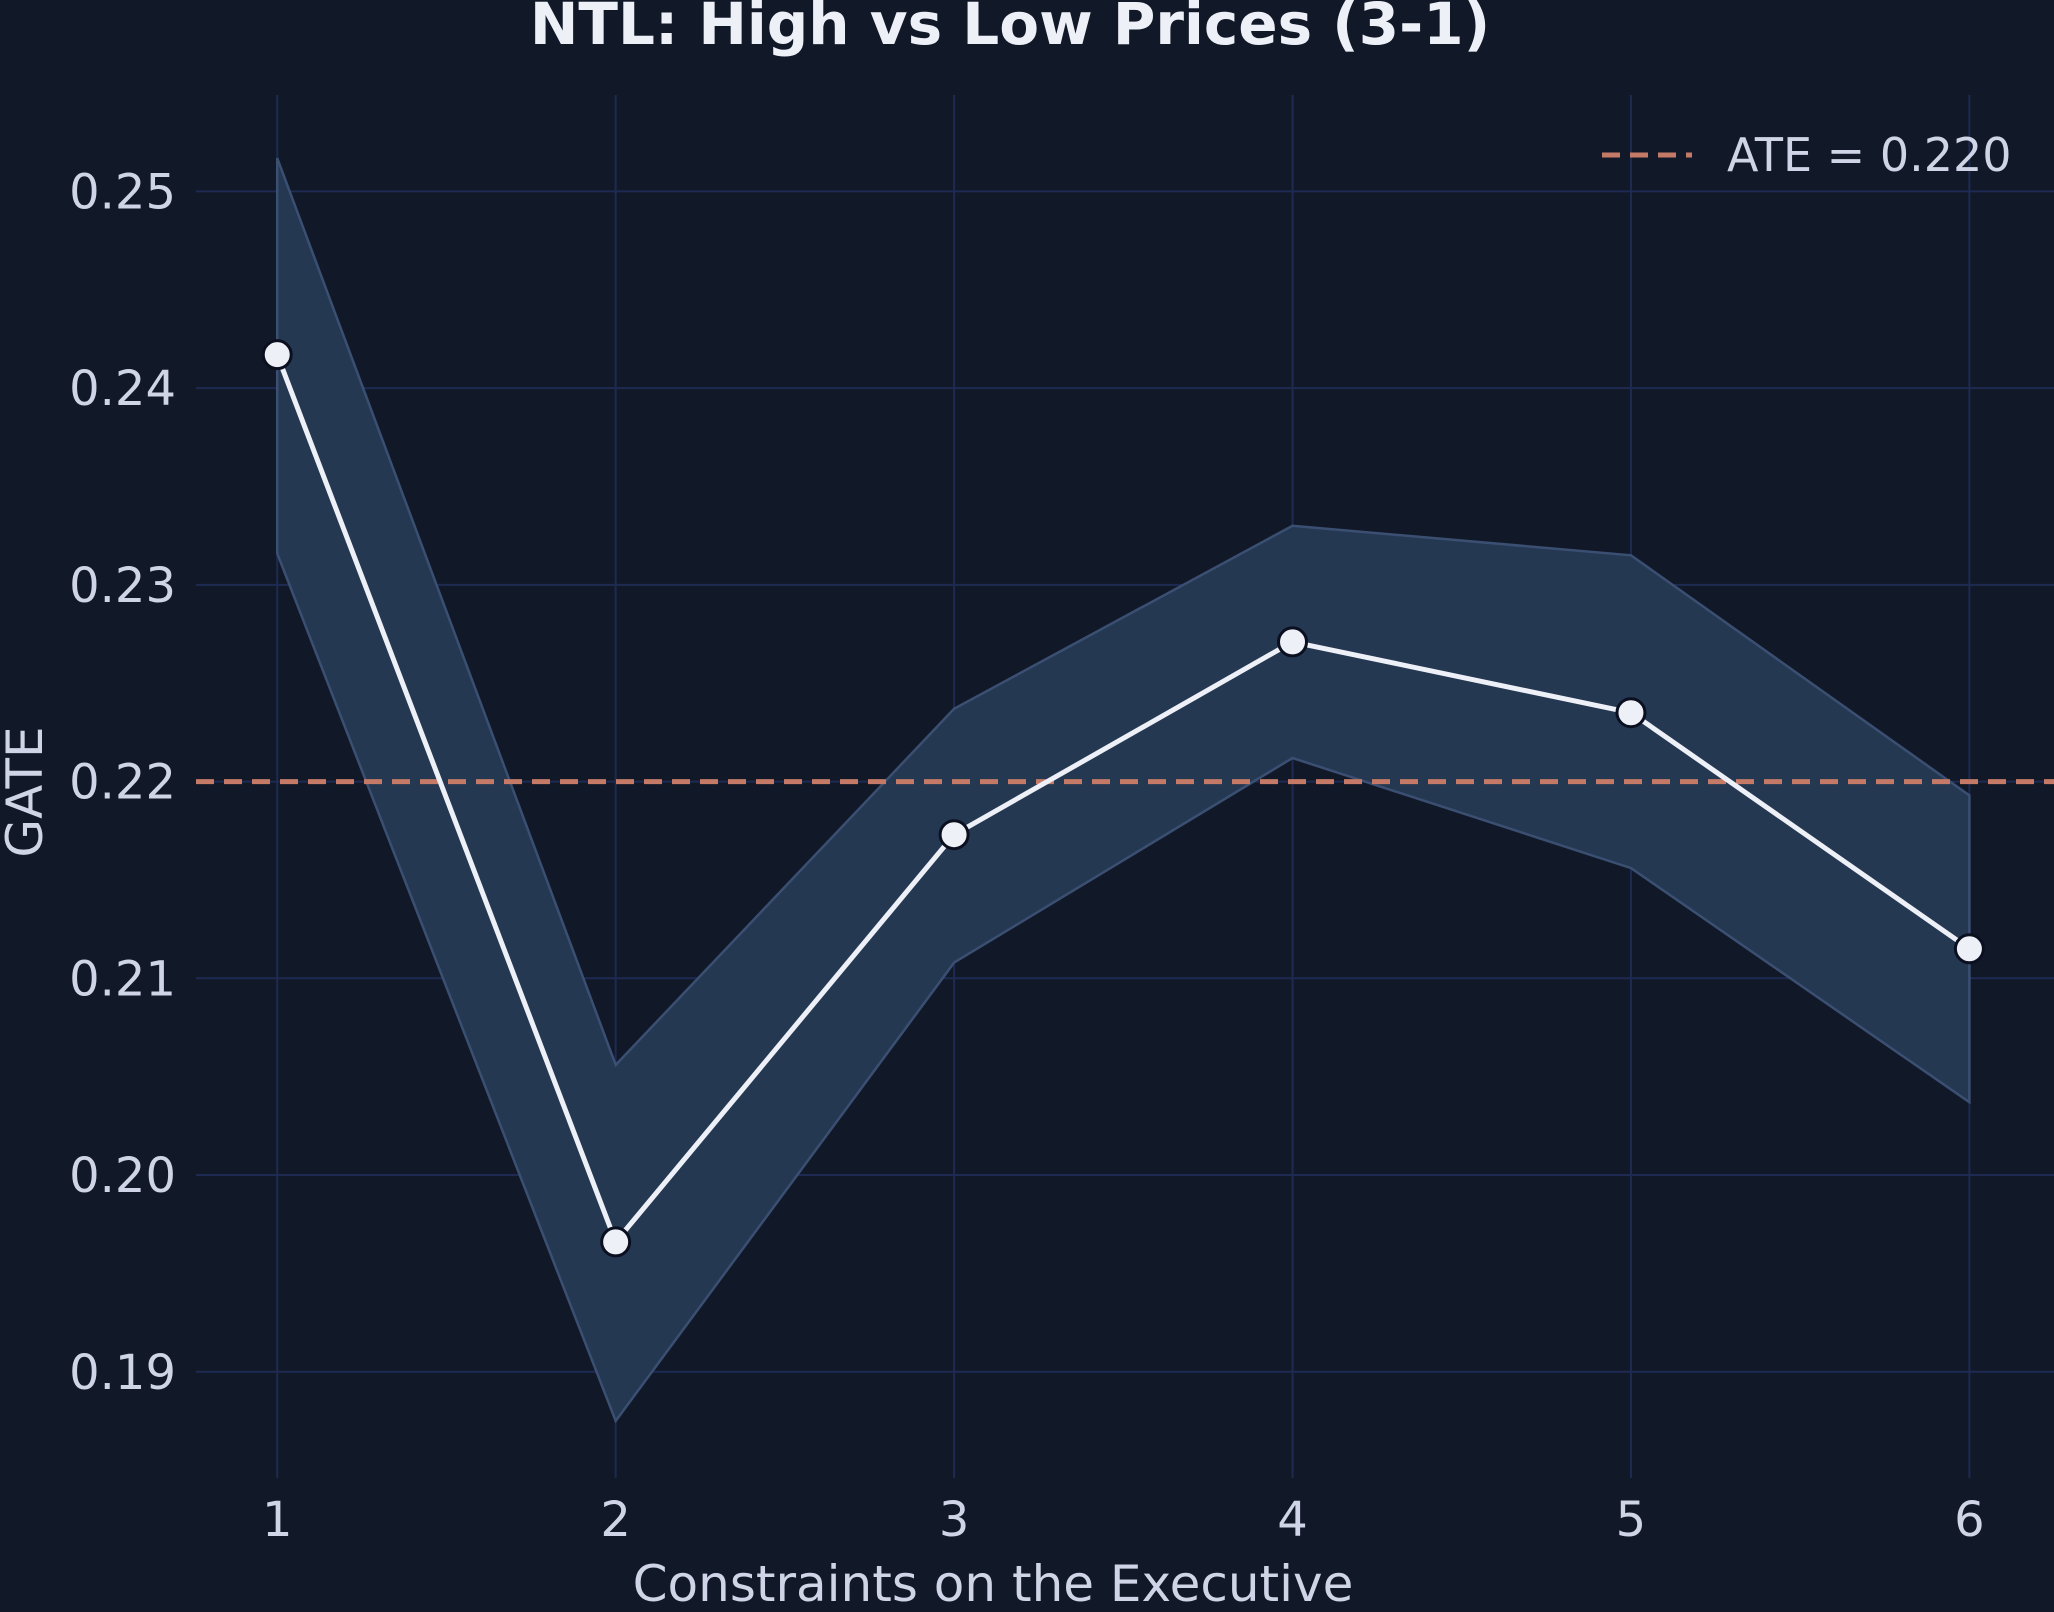  What do you see at coordinates (122, 389) in the screenshot?
I see `y-tick-label: 0.24` at bounding box center [122, 389].